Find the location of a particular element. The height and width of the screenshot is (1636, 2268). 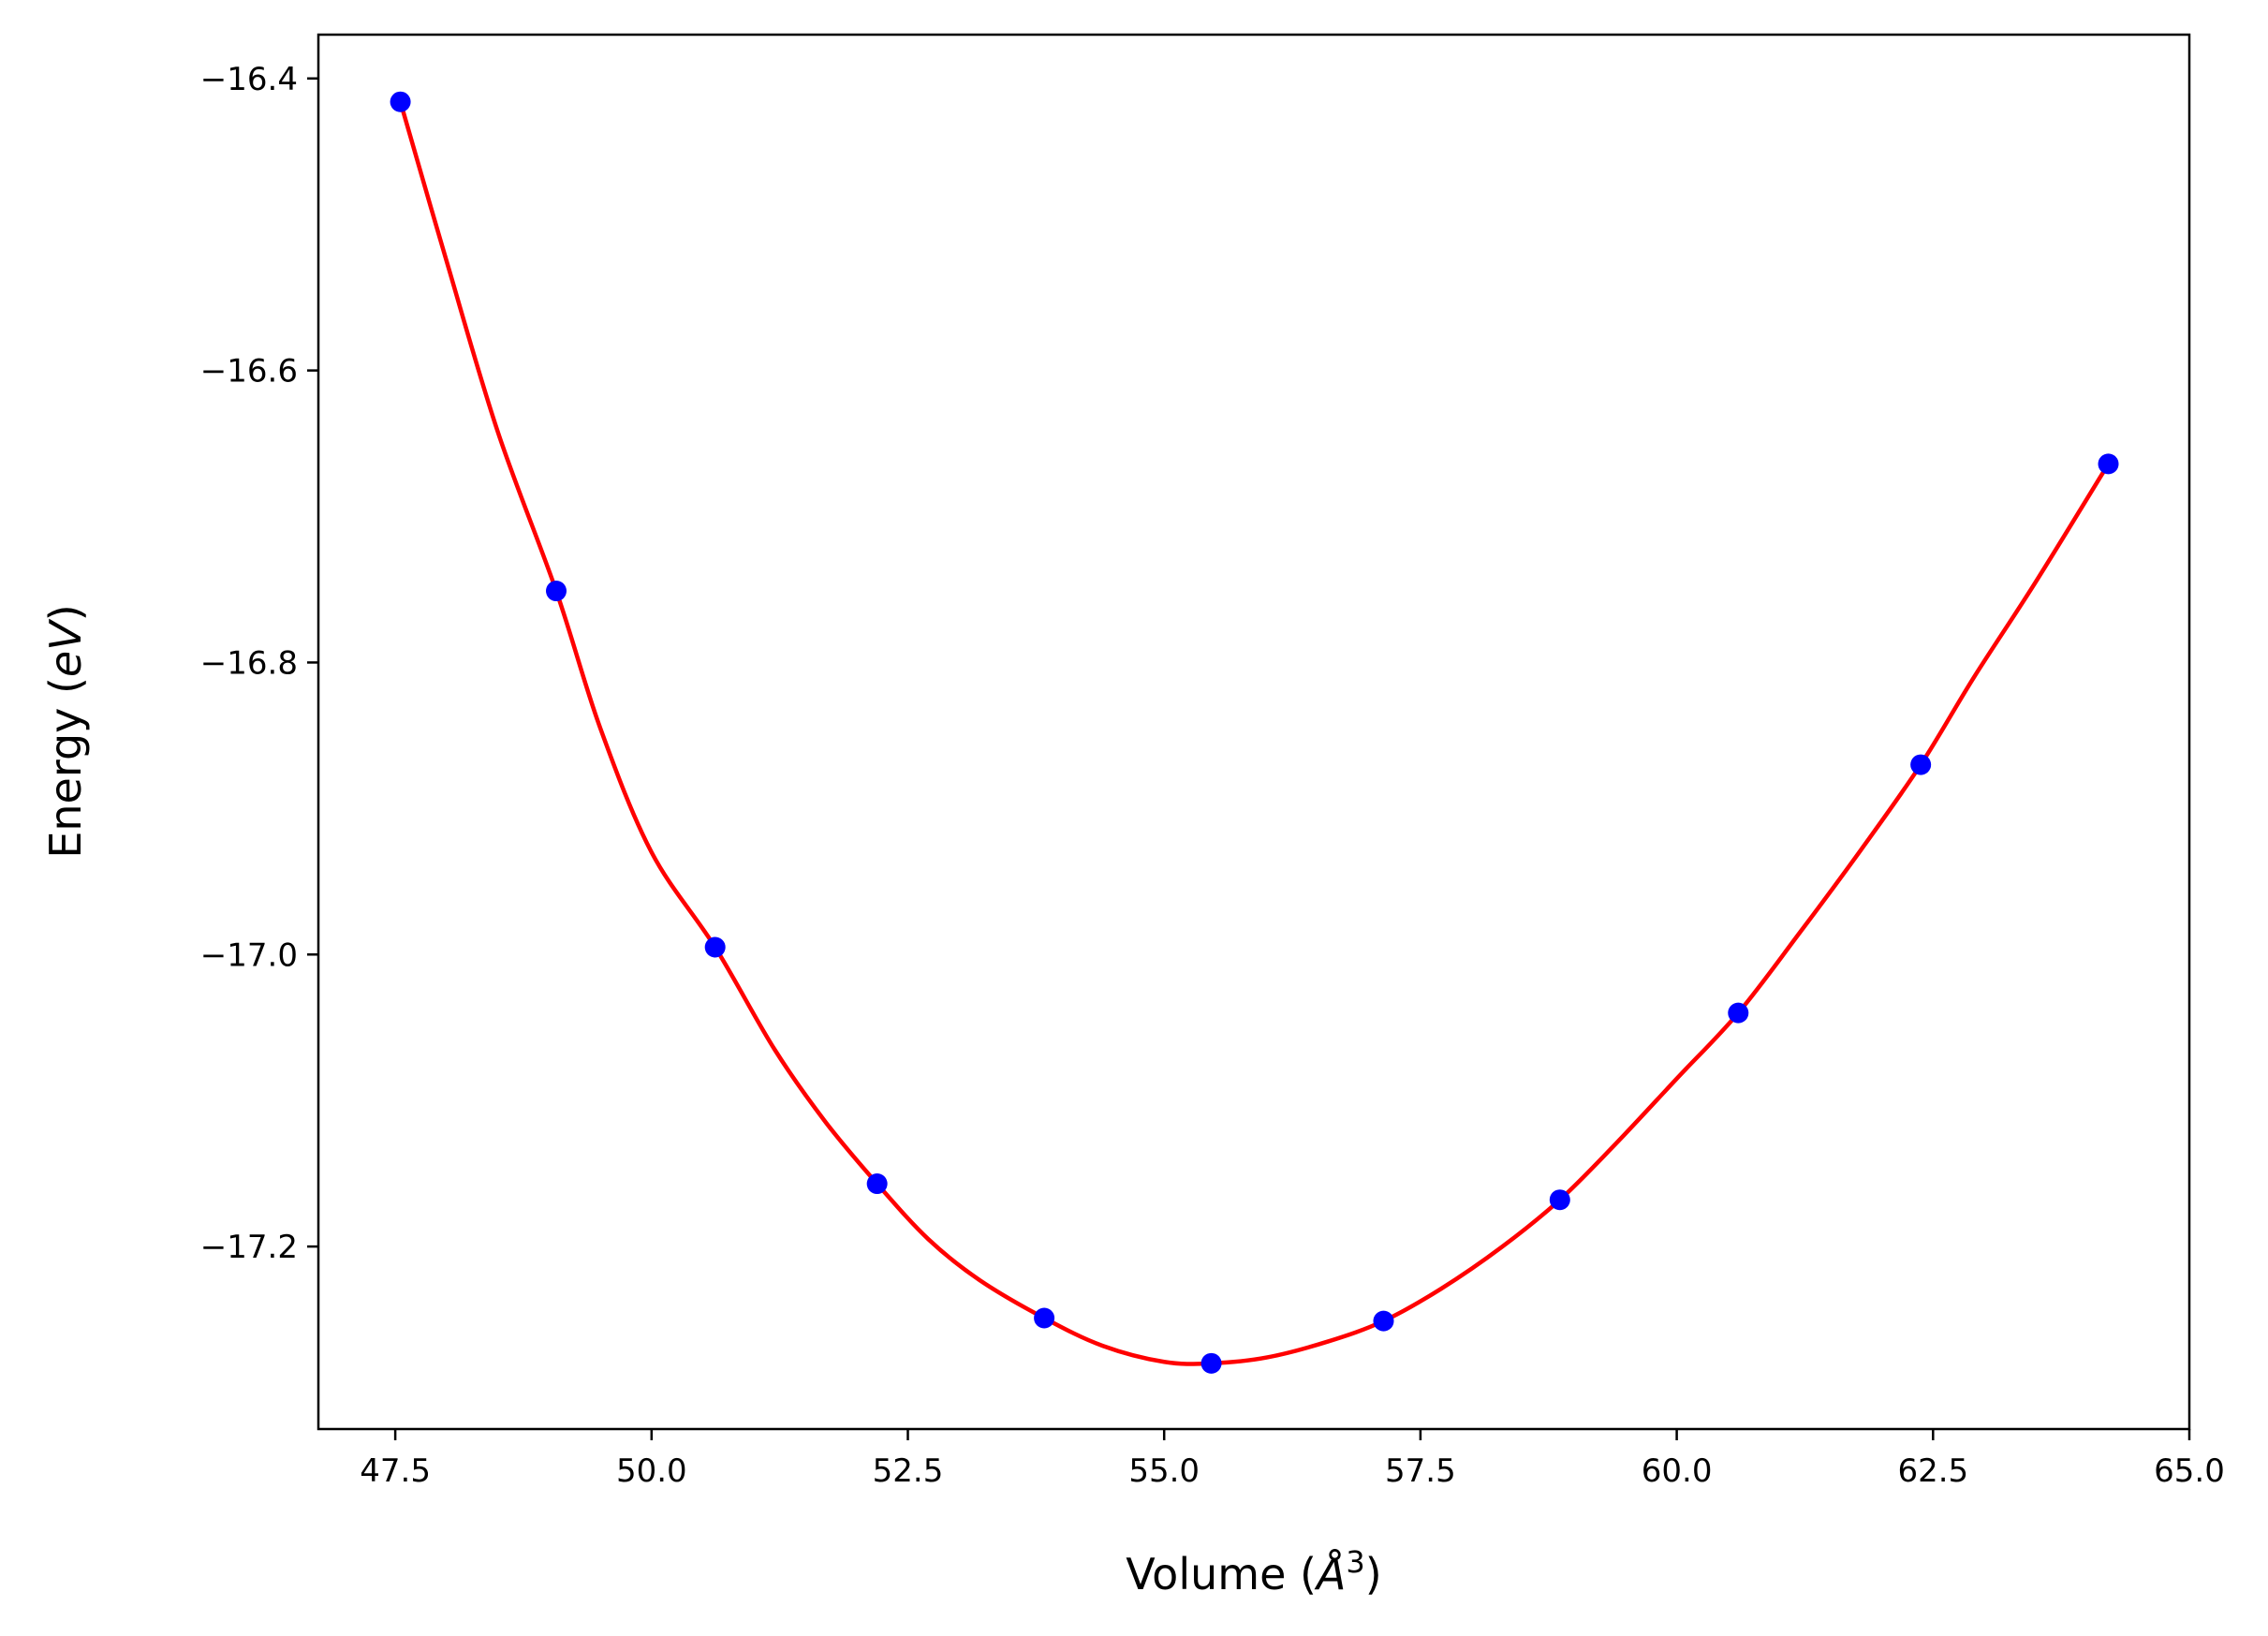

y-tick-label: −17.0 is located at coordinates (249, 955).